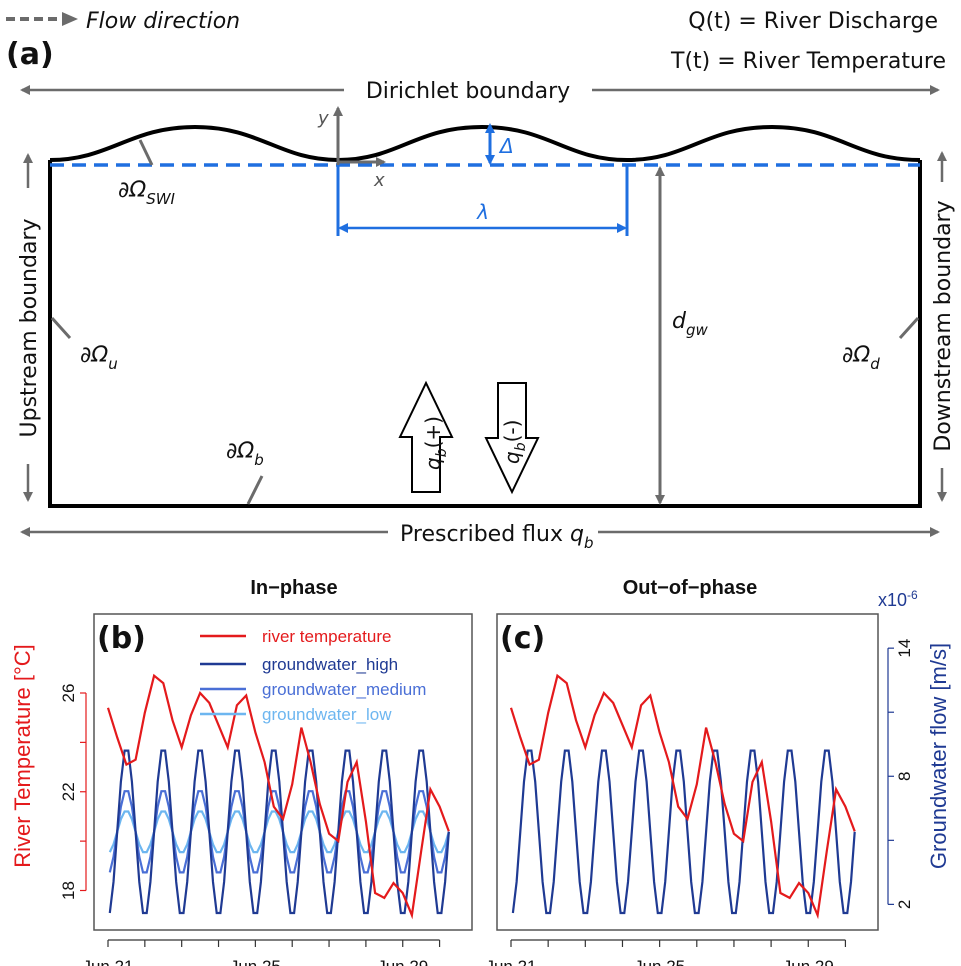 Image resolution: width=961 pixels, height=966 pixels. I want to click on legend-label-groundwater-low: groundwater_low, so click(327, 714).